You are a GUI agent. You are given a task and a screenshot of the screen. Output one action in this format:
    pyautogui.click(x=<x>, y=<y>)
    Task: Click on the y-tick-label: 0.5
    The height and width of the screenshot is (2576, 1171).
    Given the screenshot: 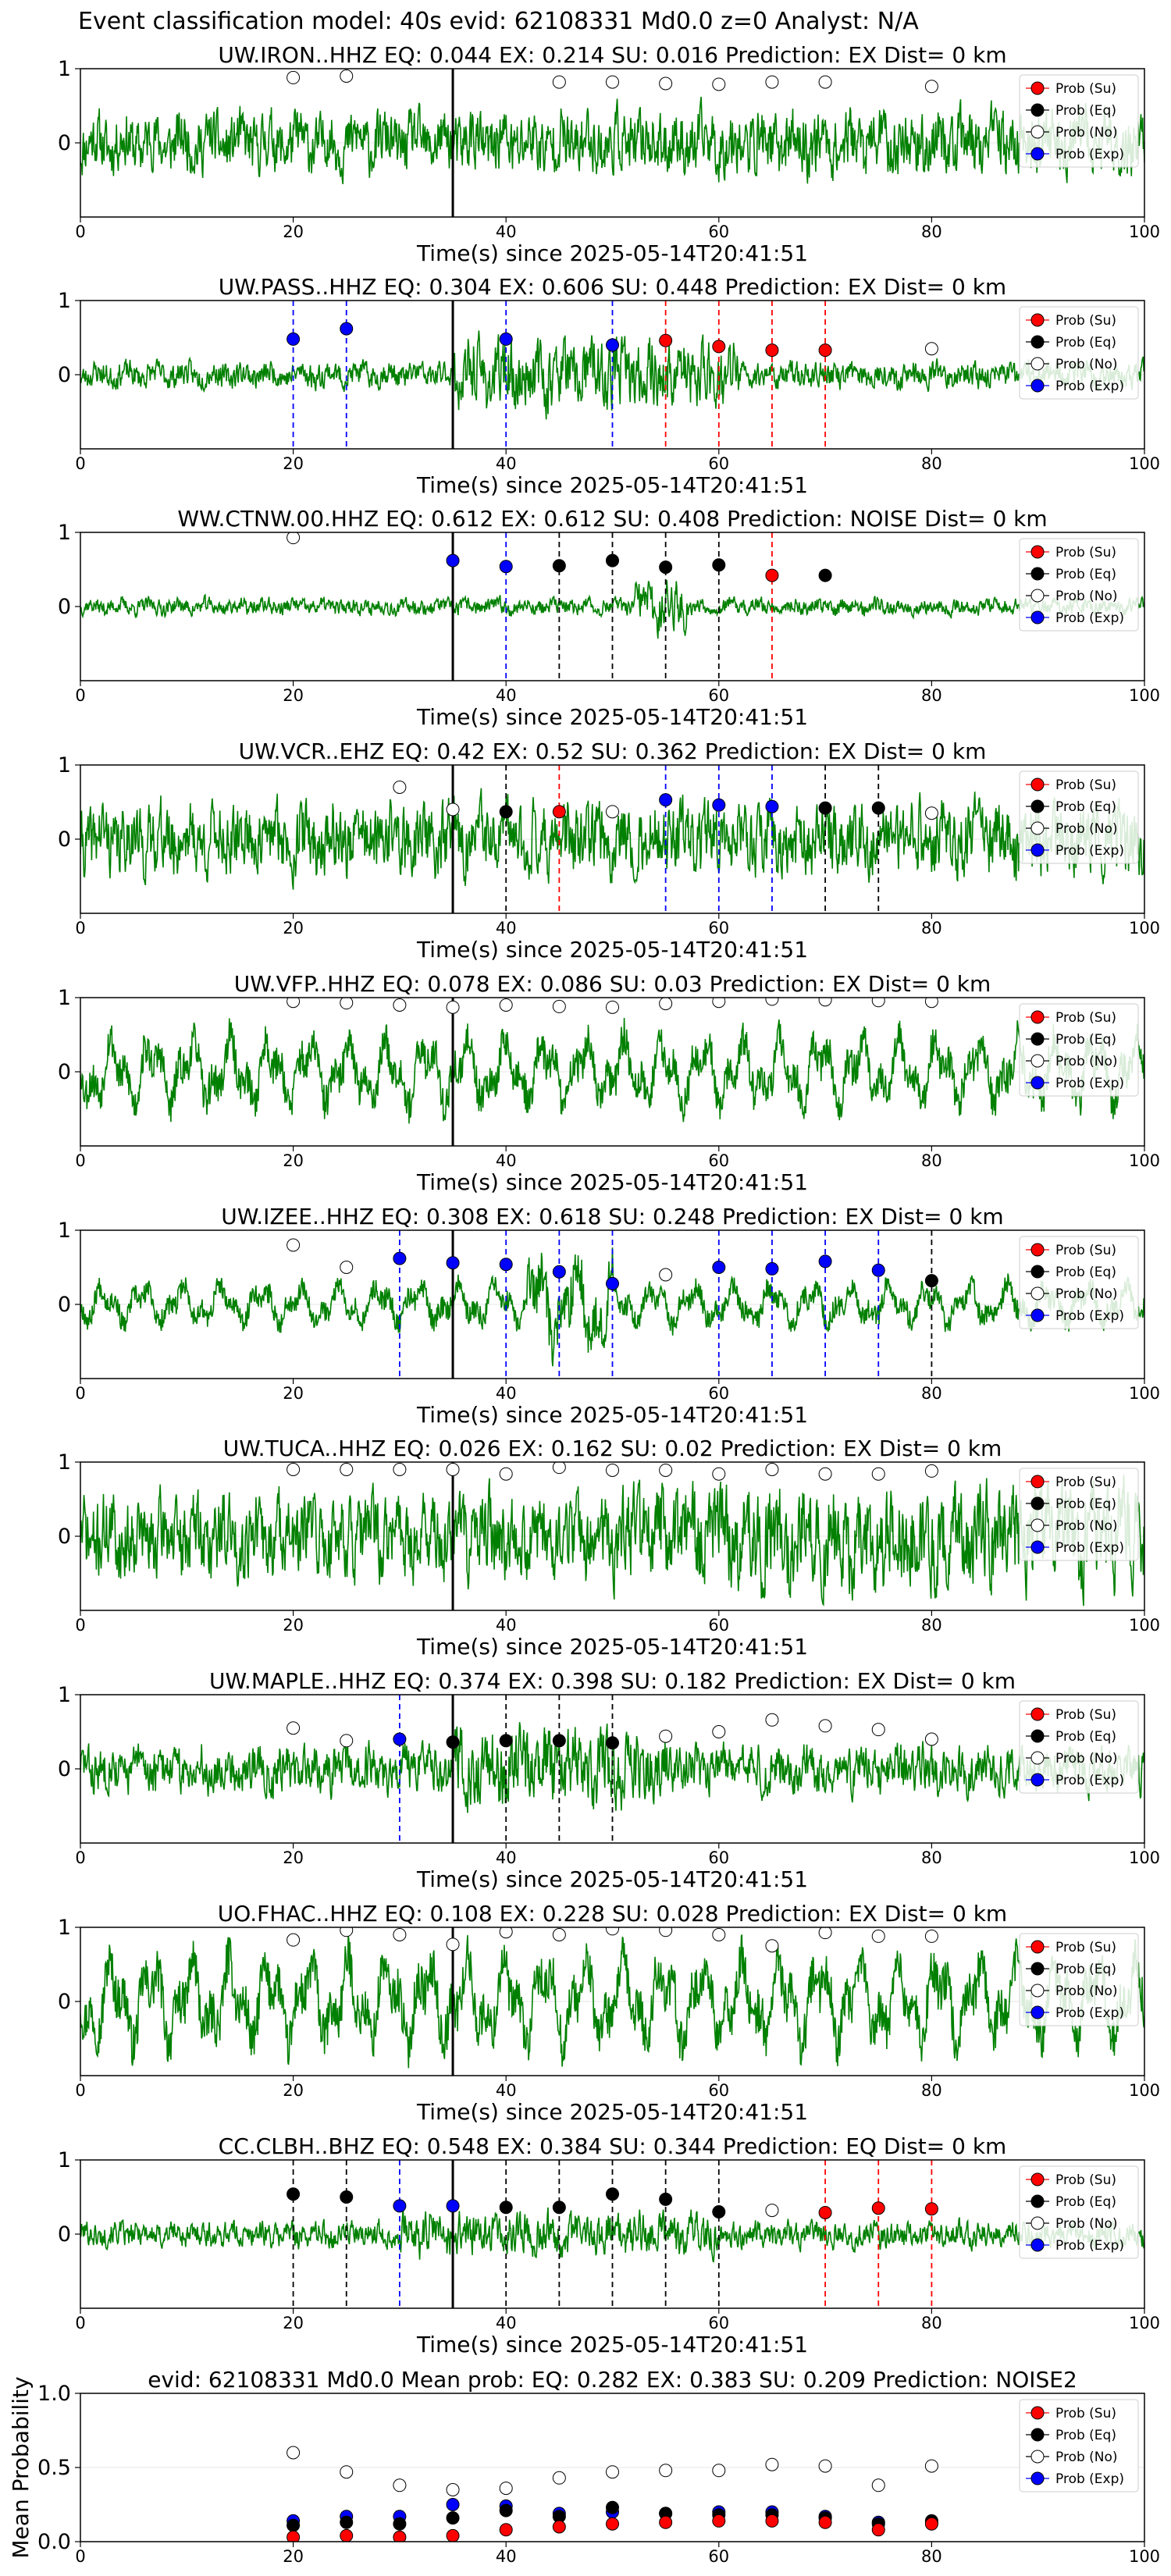 What is the action you would take?
    pyautogui.click(x=54, y=2468)
    